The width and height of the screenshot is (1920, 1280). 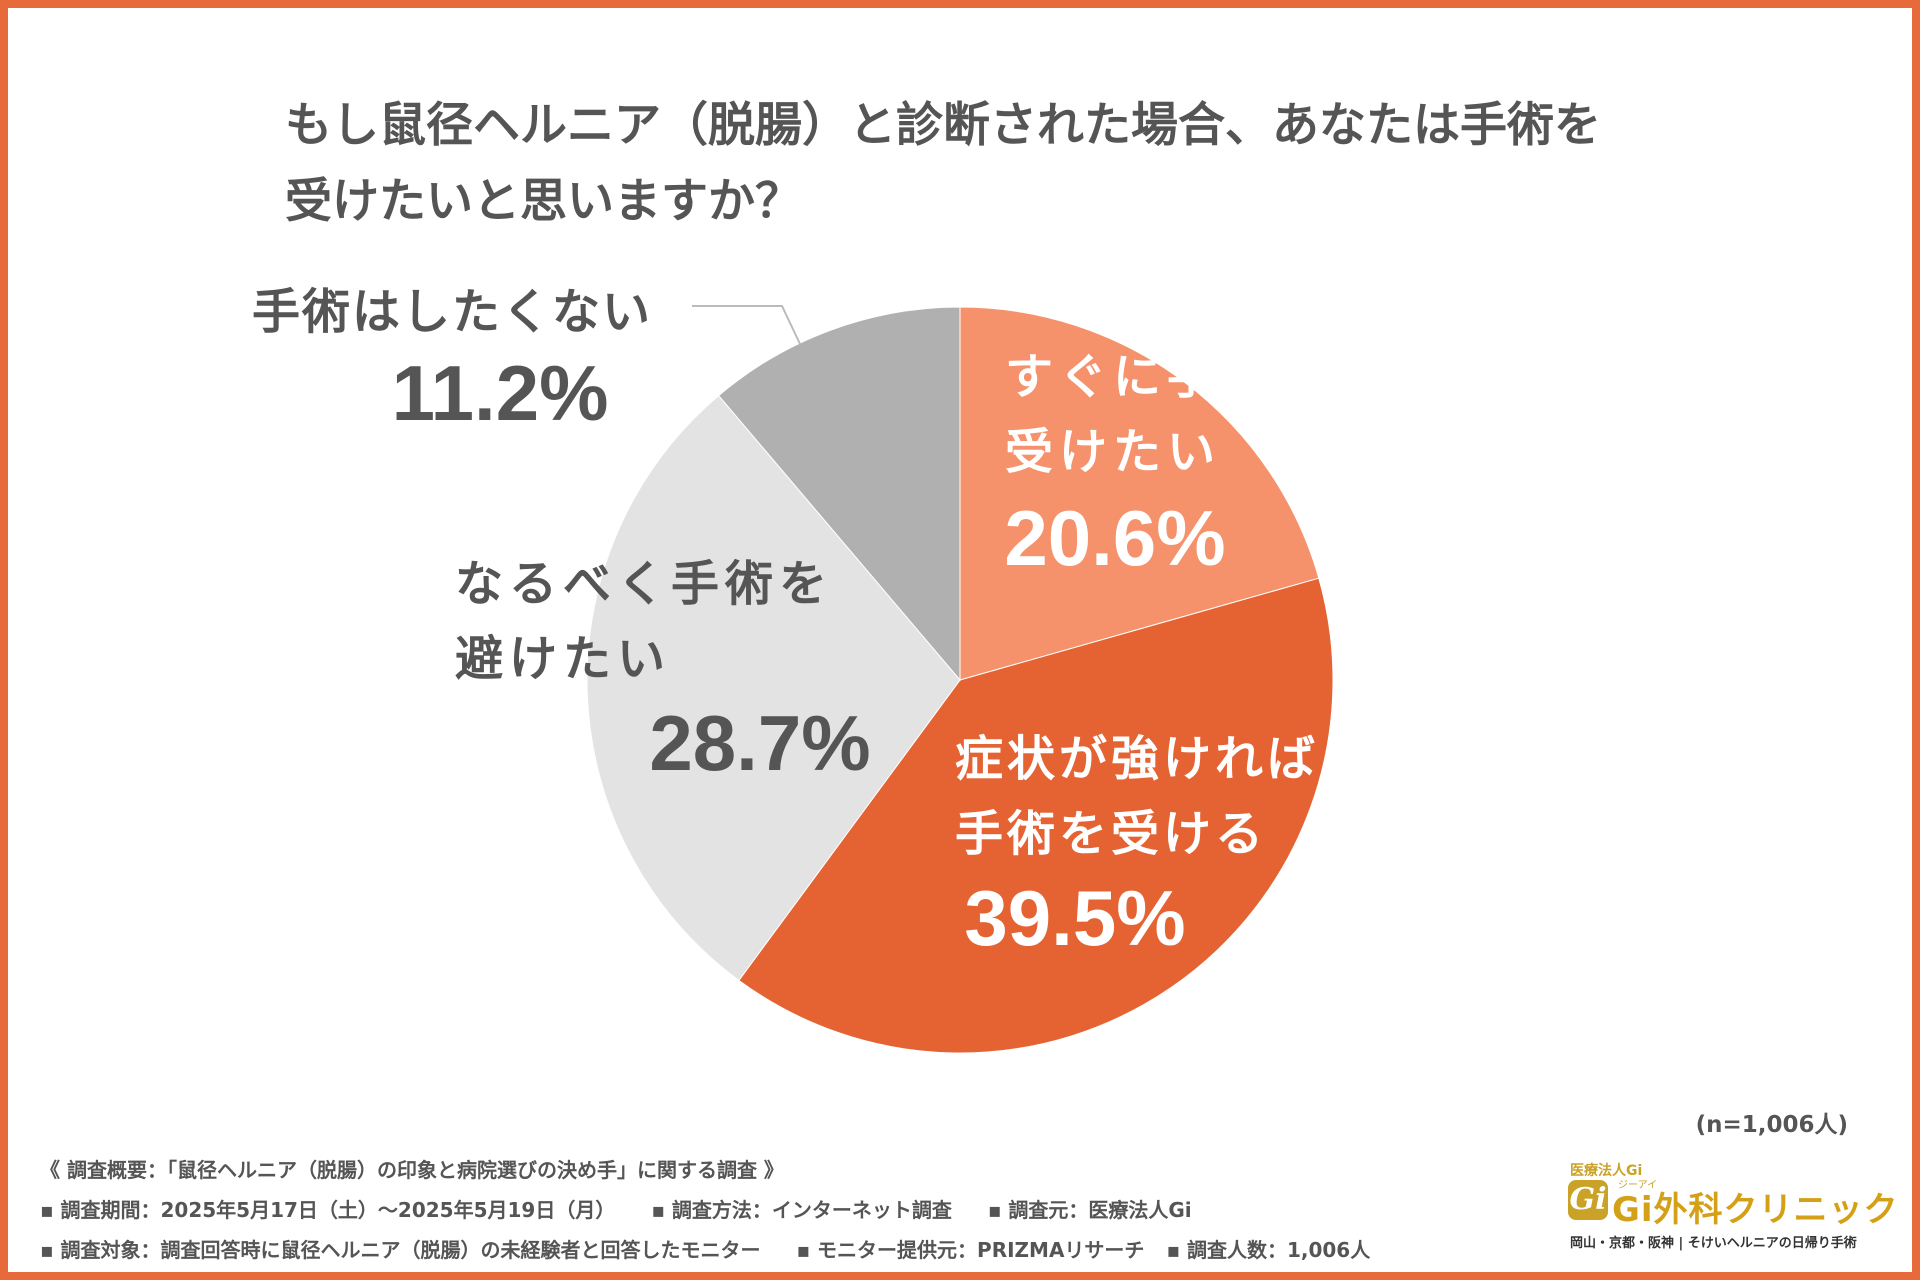 I want to click on slice-label-avoid-line-2: 避けたい, so click(x=563, y=659).